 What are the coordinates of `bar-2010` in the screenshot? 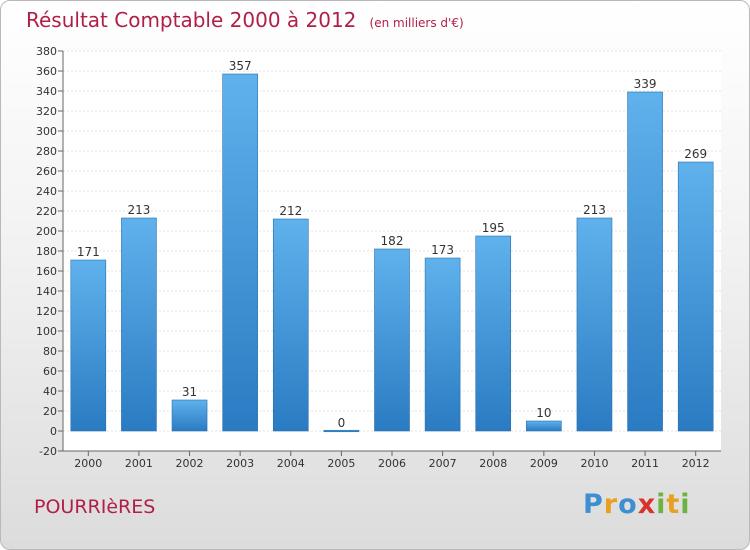 It's located at (594, 324).